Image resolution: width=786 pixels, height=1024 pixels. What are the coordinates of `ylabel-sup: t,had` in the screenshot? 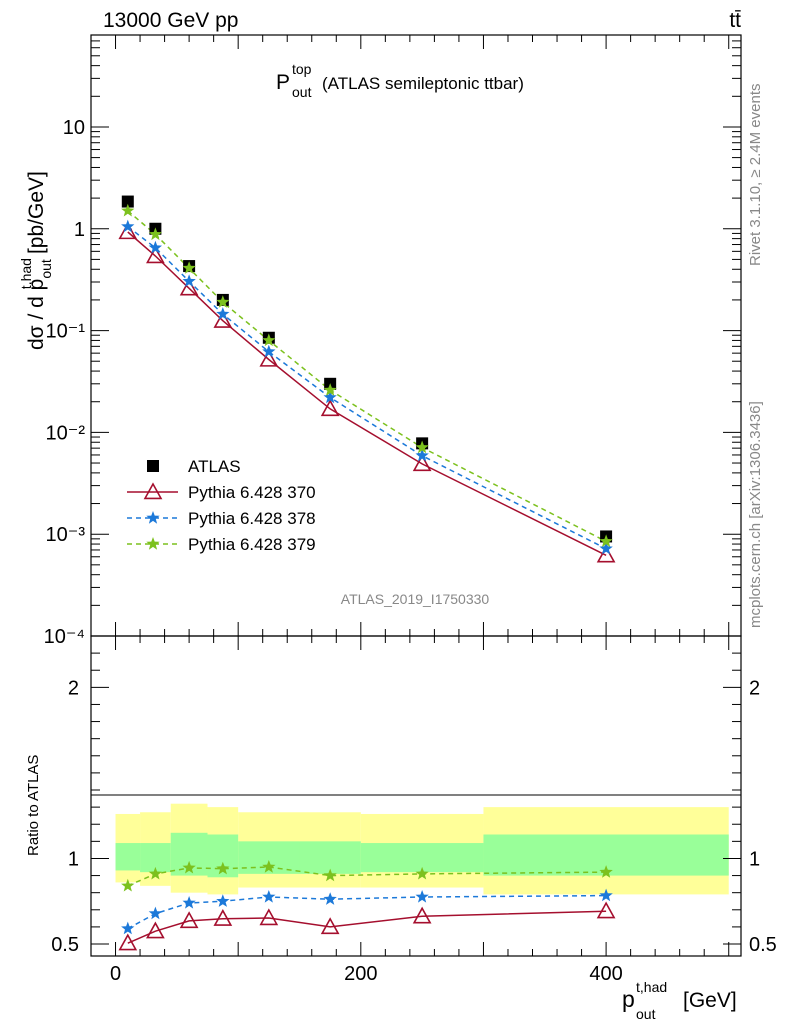 It's located at (26, 273).